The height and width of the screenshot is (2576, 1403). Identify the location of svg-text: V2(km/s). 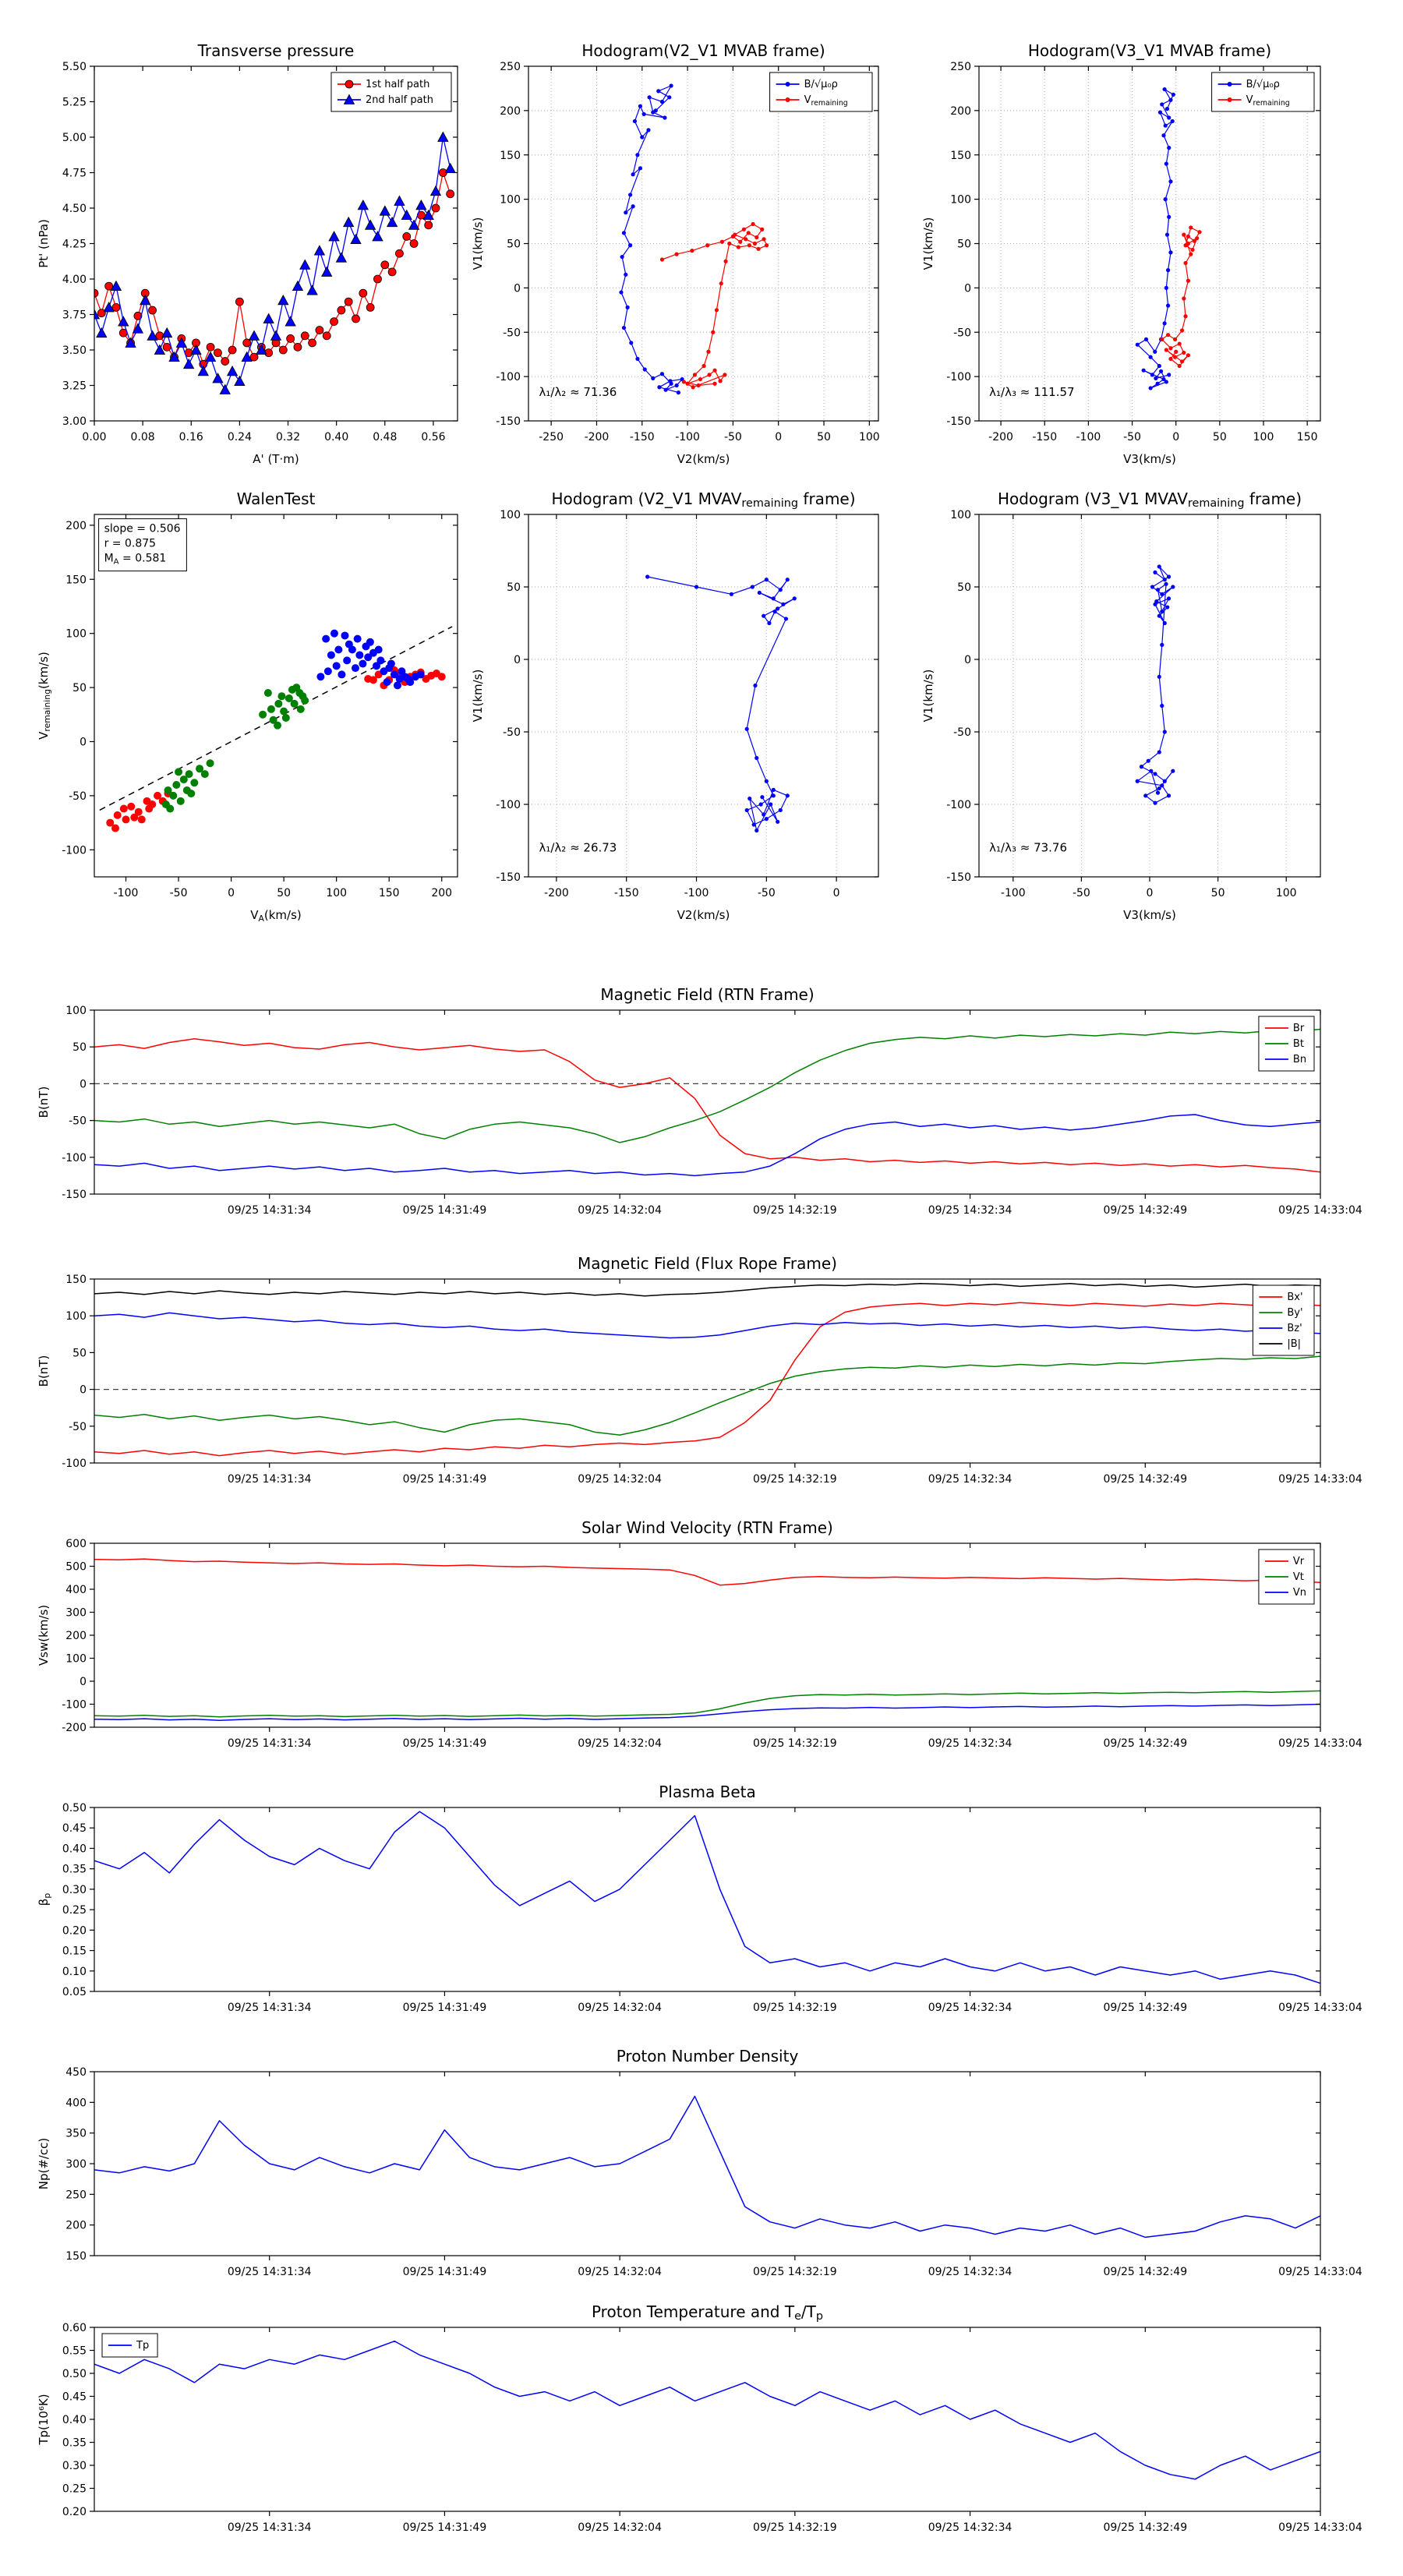
(703, 915).